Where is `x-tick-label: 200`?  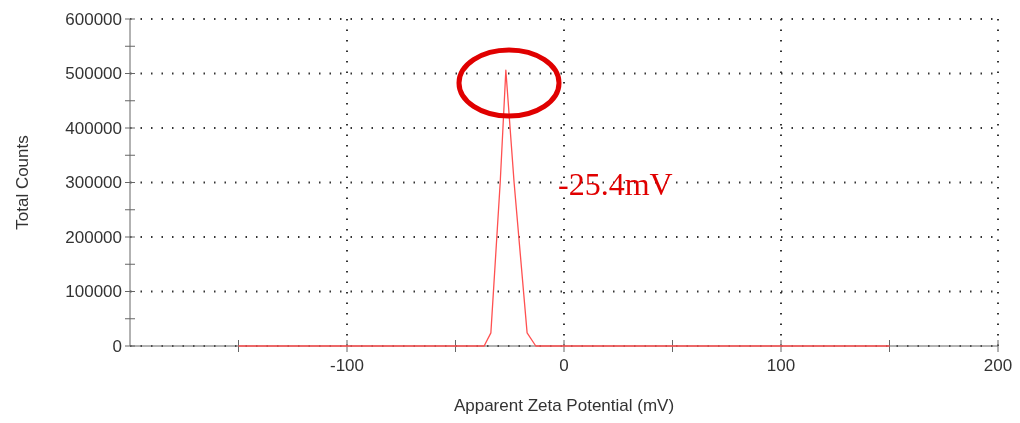
x-tick-label: 200 is located at coordinates (998, 365).